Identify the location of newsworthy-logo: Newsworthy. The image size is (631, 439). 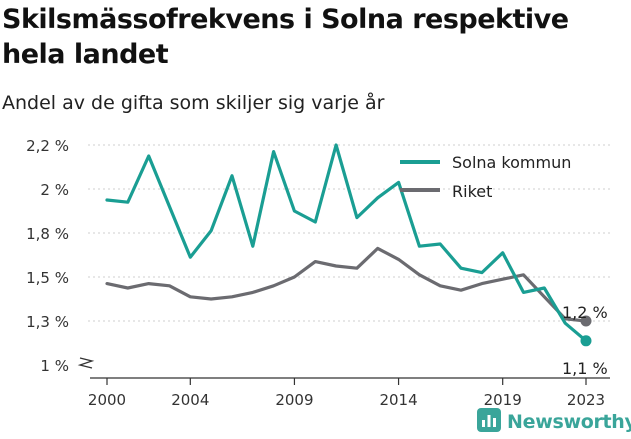
(554, 422).